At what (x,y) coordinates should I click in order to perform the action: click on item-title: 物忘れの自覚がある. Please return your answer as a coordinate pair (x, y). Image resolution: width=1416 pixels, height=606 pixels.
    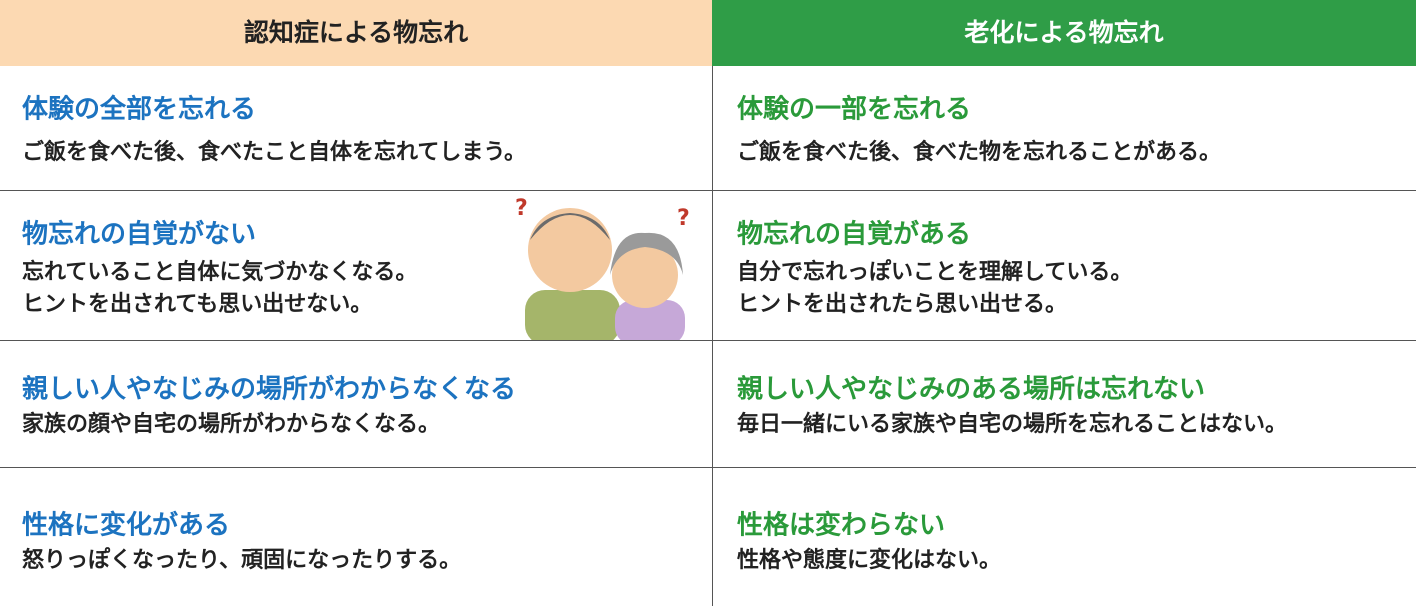
    Looking at the image, I should click on (854, 234).